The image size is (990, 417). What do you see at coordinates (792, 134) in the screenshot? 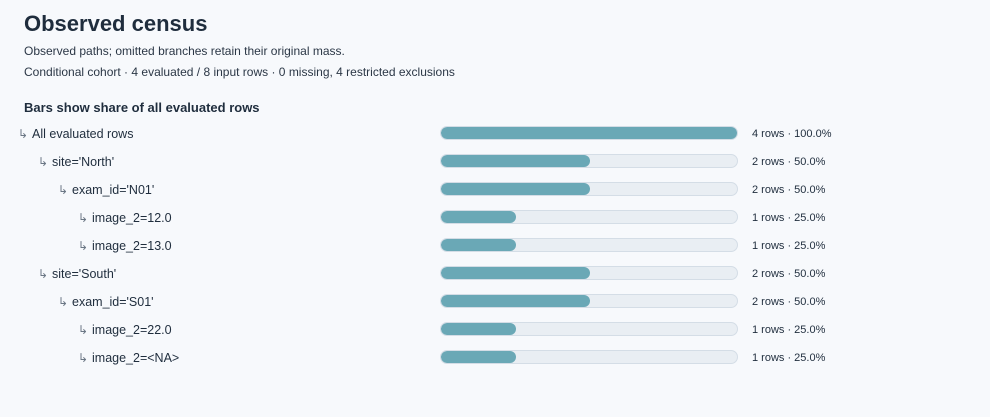
I see `row-count-share: 4 rows · 100.0%` at bounding box center [792, 134].